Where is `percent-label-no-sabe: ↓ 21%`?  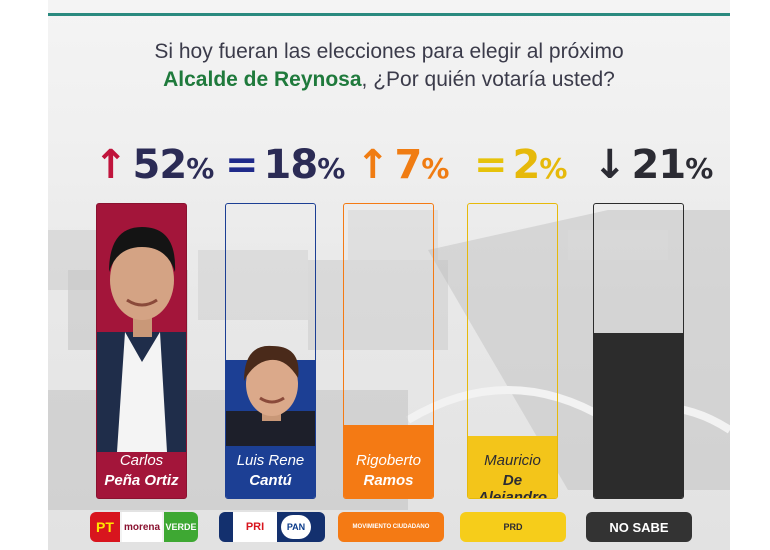
percent-label-no-sabe: ↓ 21% is located at coordinates (653, 167).